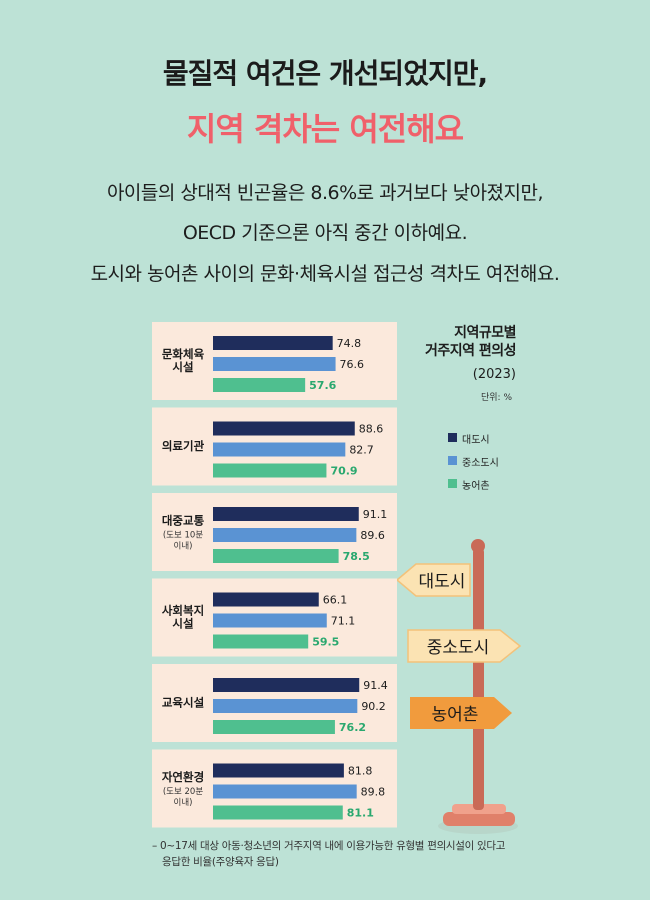  What do you see at coordinates (373, 706) in the screenshot?
I see `data-label: 90.2` at bounding box center [373, 706].